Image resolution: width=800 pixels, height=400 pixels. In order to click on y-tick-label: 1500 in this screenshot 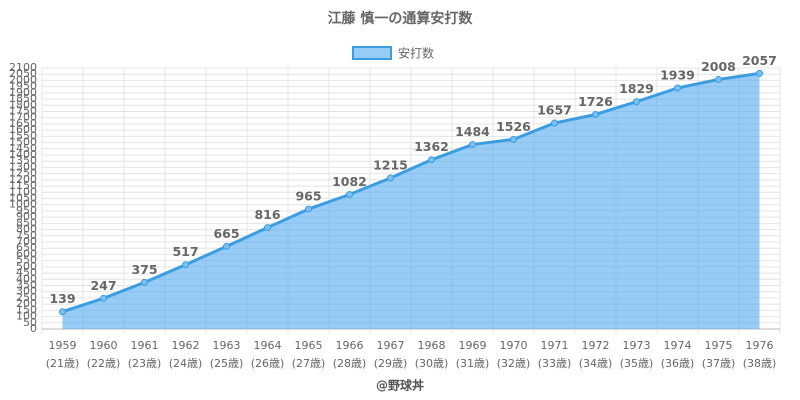, I will do `click(23, 142)`.